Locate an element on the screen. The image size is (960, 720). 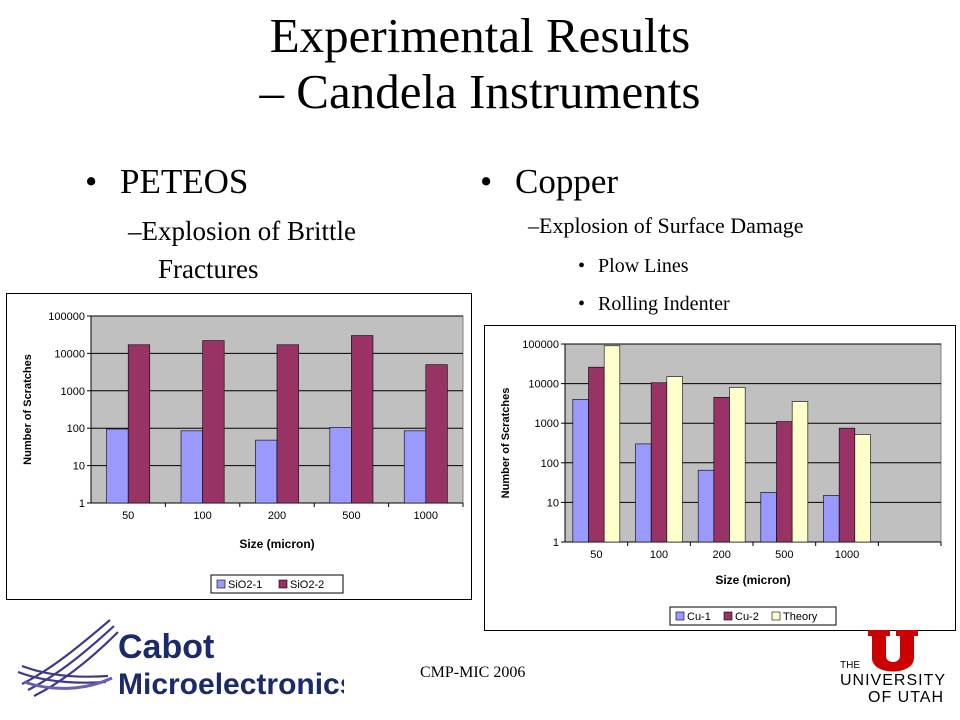
utah-logo-line2: UNIVERSITY is located at coordinates (893, 680).